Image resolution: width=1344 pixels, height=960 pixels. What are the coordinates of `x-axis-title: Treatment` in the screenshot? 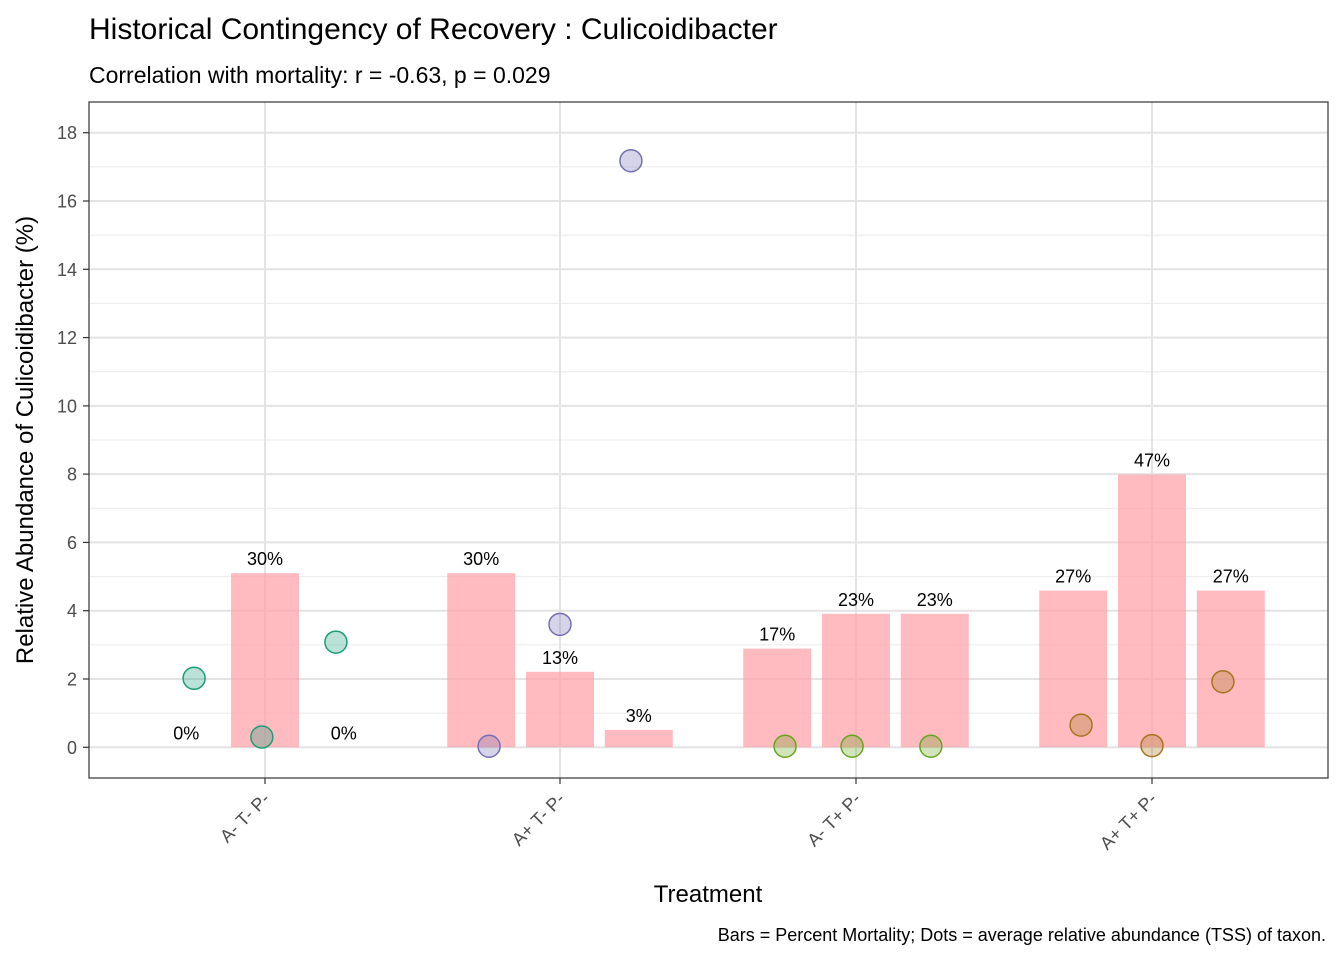 It's located at (708, 894).